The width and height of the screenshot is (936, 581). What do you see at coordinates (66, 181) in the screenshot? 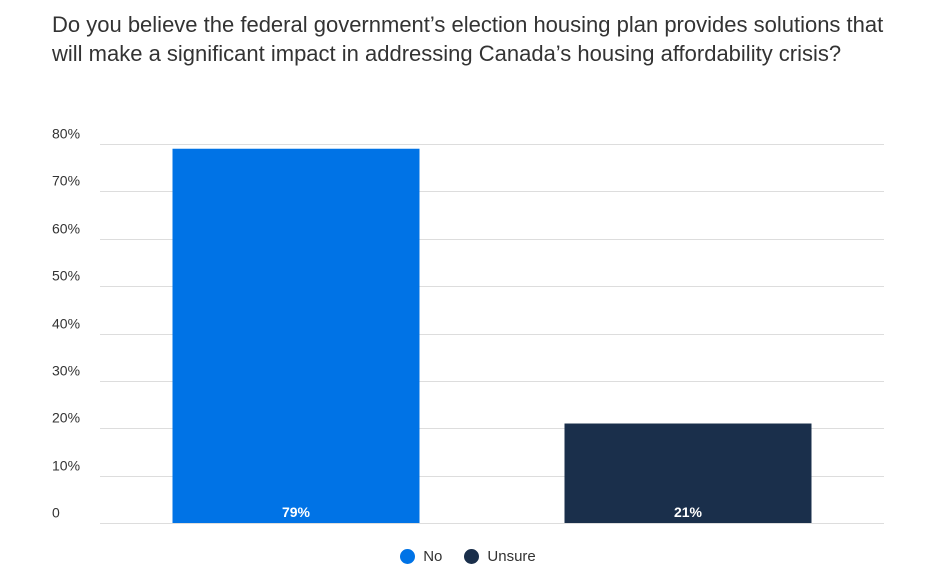
I see `y-tick-label: 70%` at bounding box center [66, 181].